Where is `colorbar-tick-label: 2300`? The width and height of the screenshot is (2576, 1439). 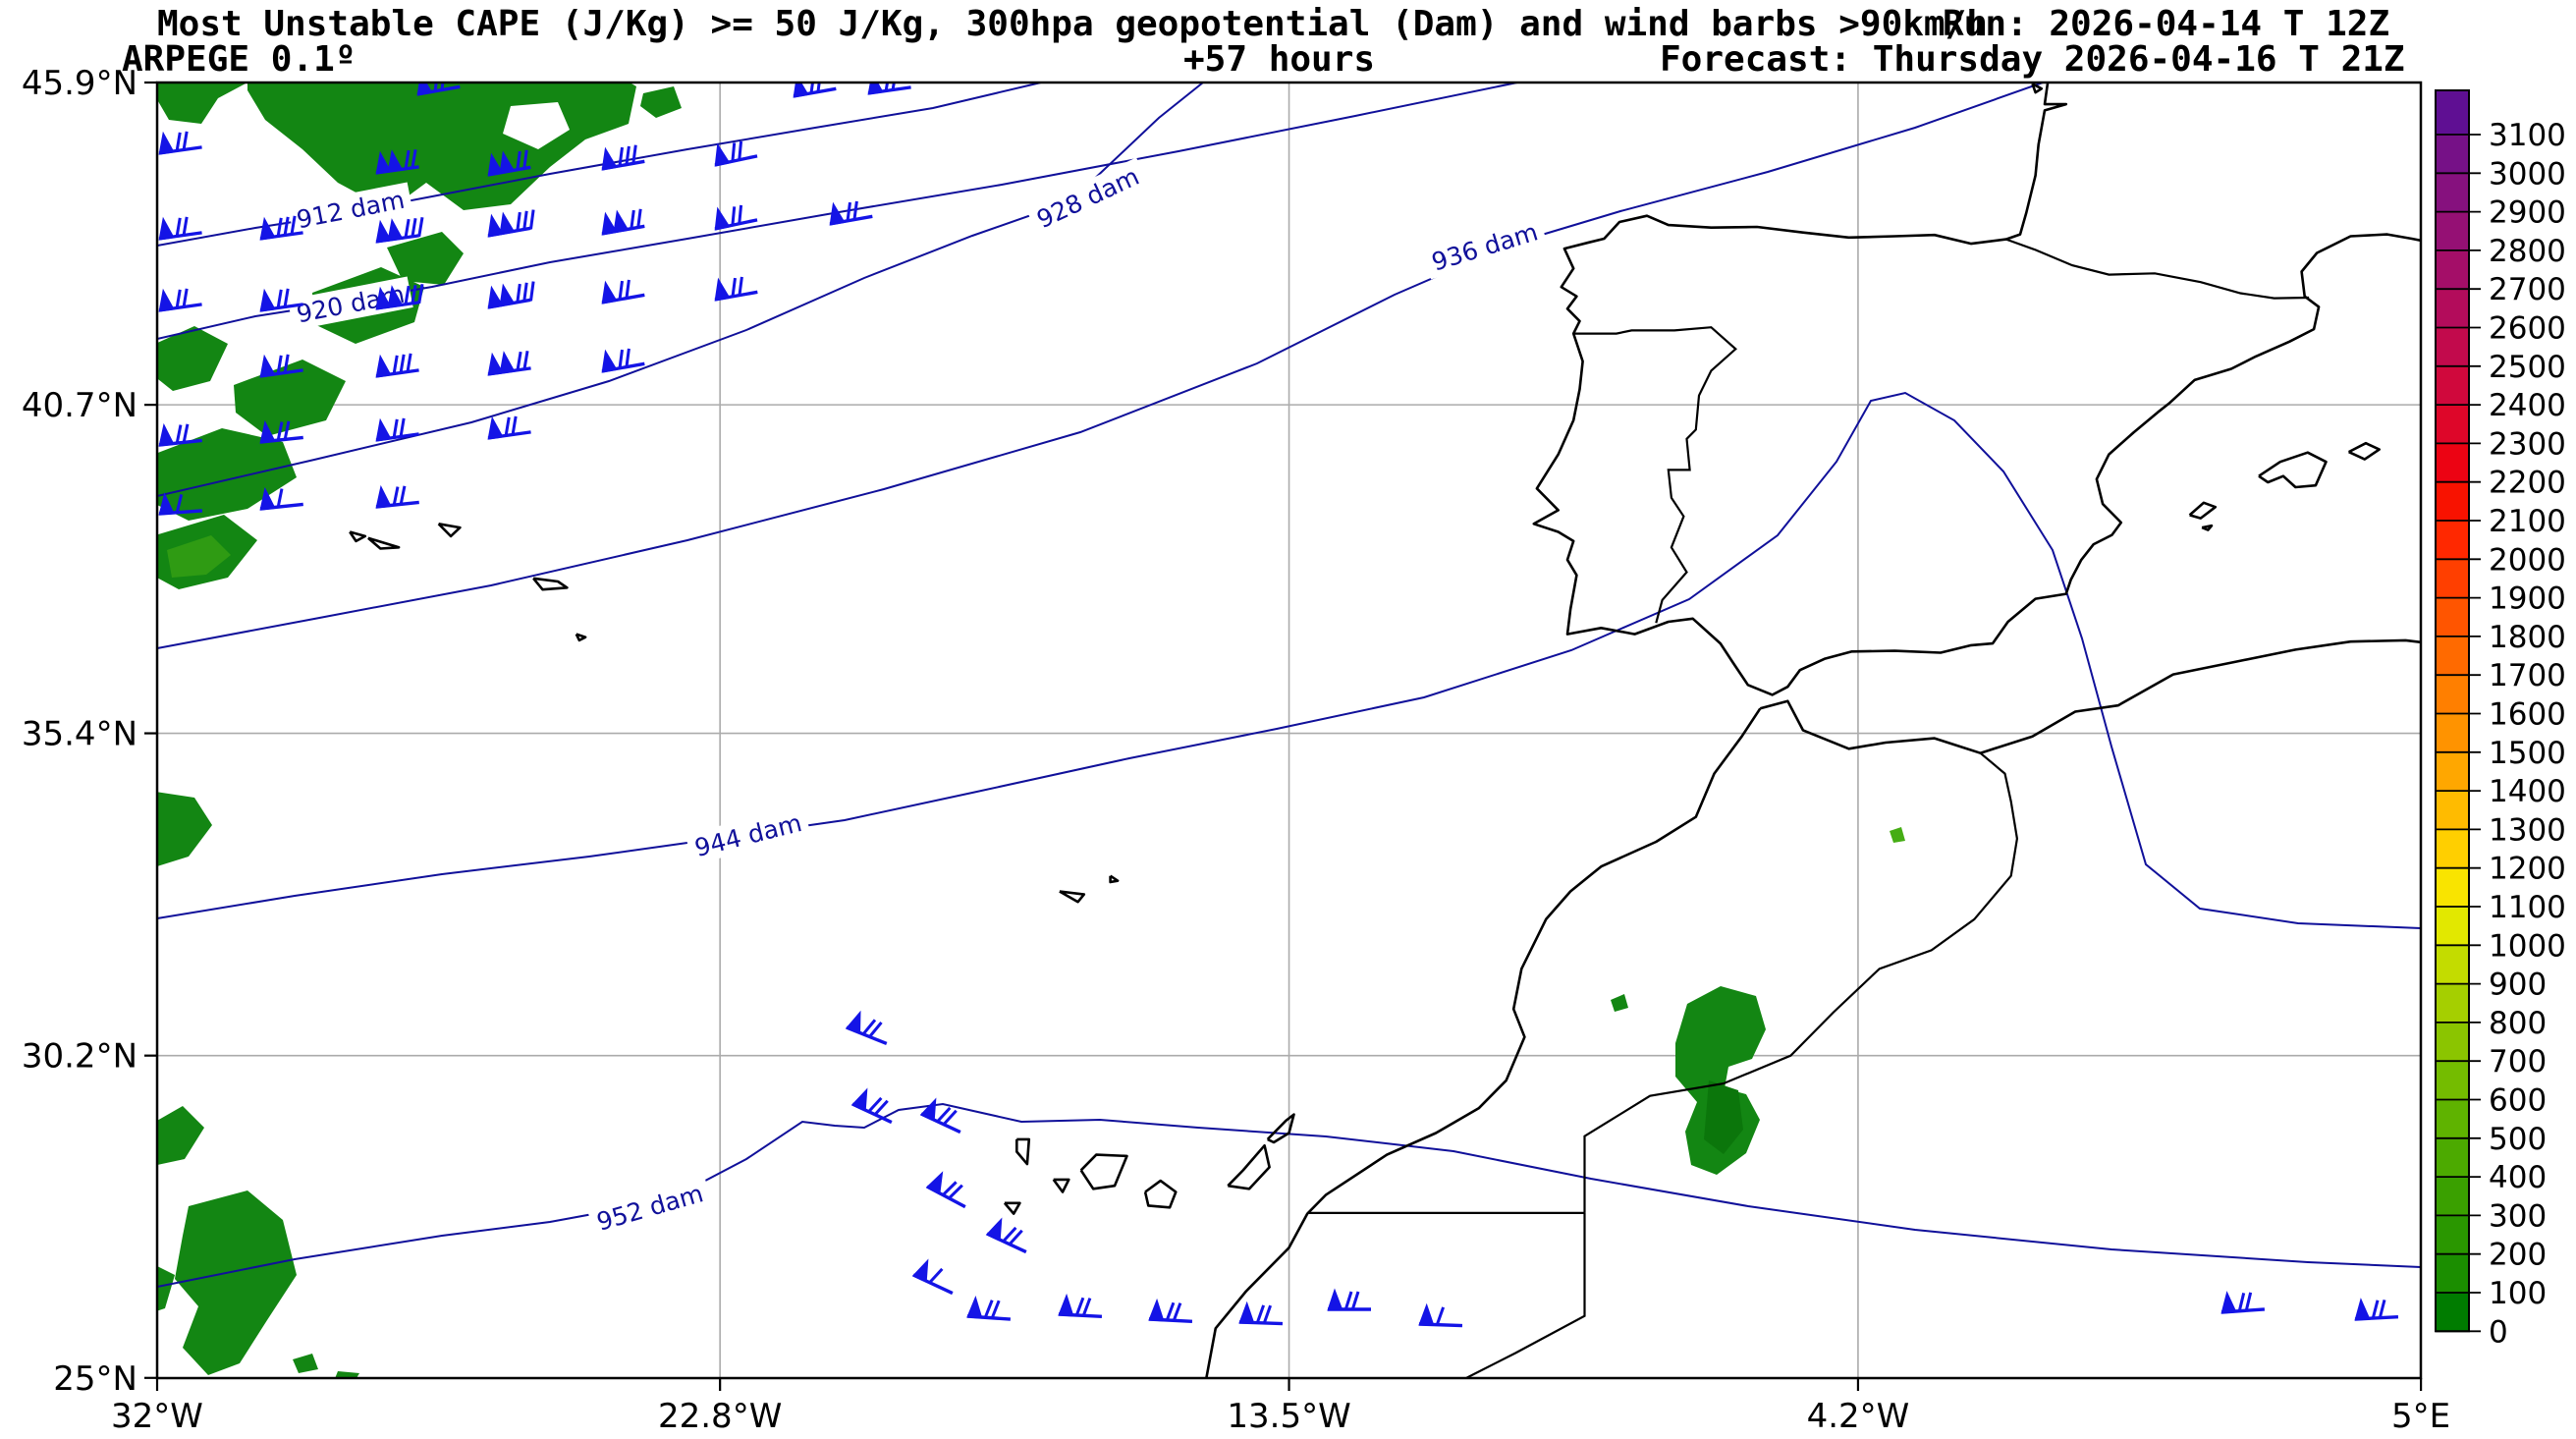
colorbar-tick-label: 2300 is located at coordinates (2528, 444).